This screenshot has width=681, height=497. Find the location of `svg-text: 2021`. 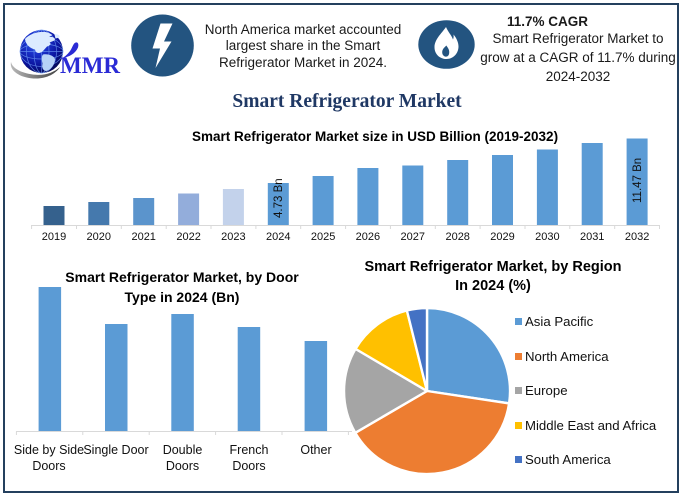

svg-text: 2021 is located at coordinates (143, 237).